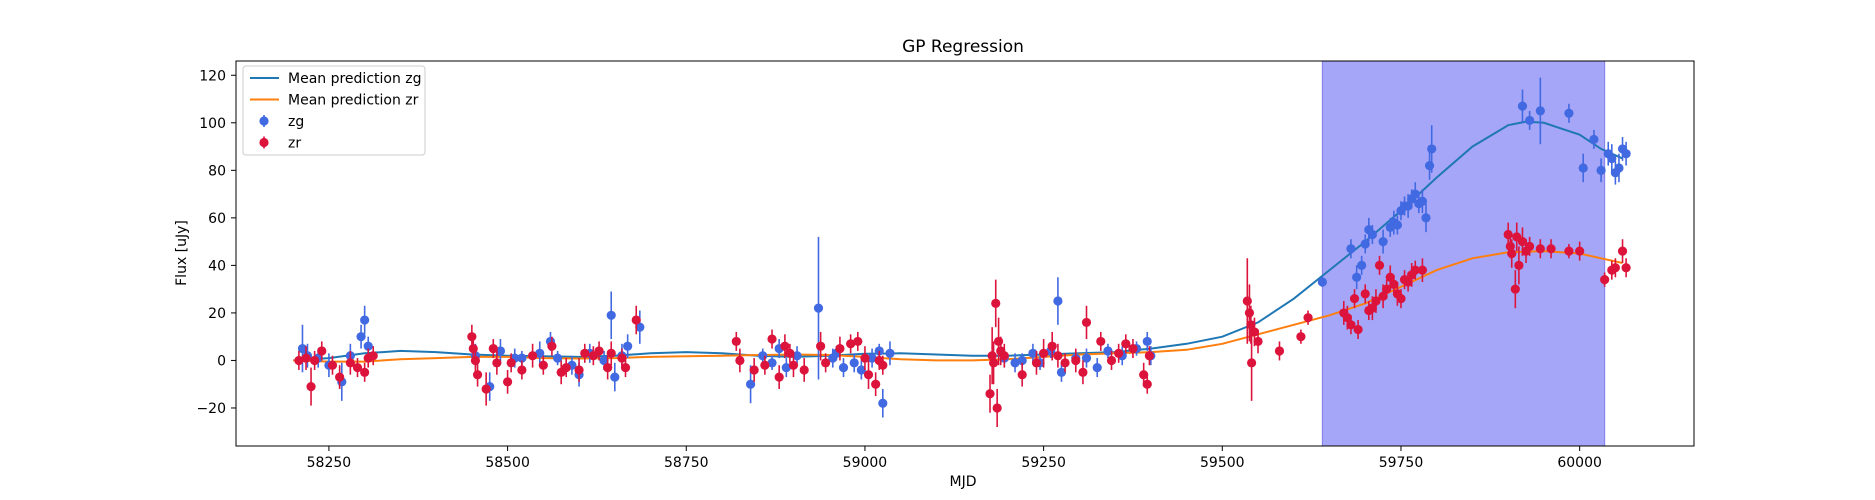 Image resolution: width=1875 pixels, height=500 pixels. Describe the element at coordinates (1401, 463) in the screenshot. I see `x-tick-label: 59750` at that location.